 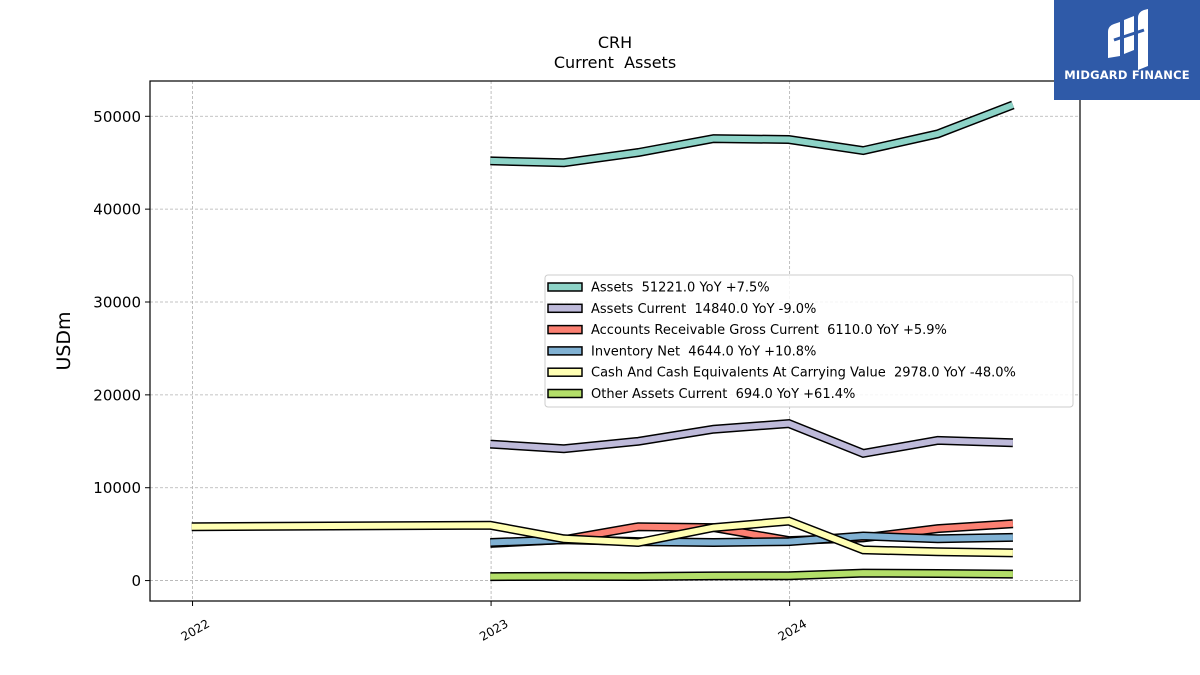 What do you see at coordinates (117, 303) in the screenshot?
I see `y-tick-label: 30000` at bounding box center [117, 303].